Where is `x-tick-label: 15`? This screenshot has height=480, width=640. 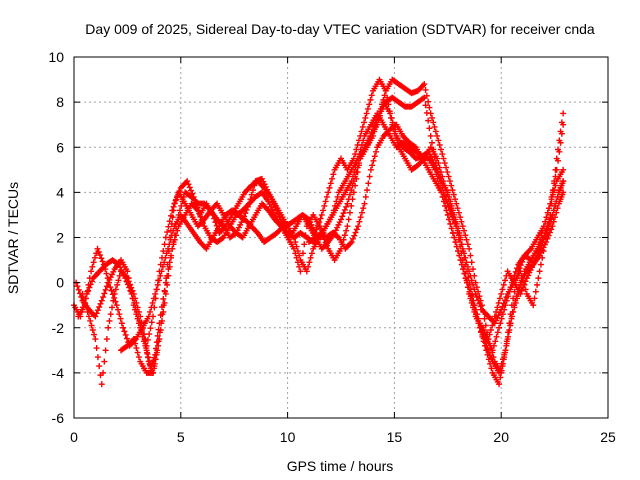 x-tick-label: 15 is located at coordinates (395, 437).